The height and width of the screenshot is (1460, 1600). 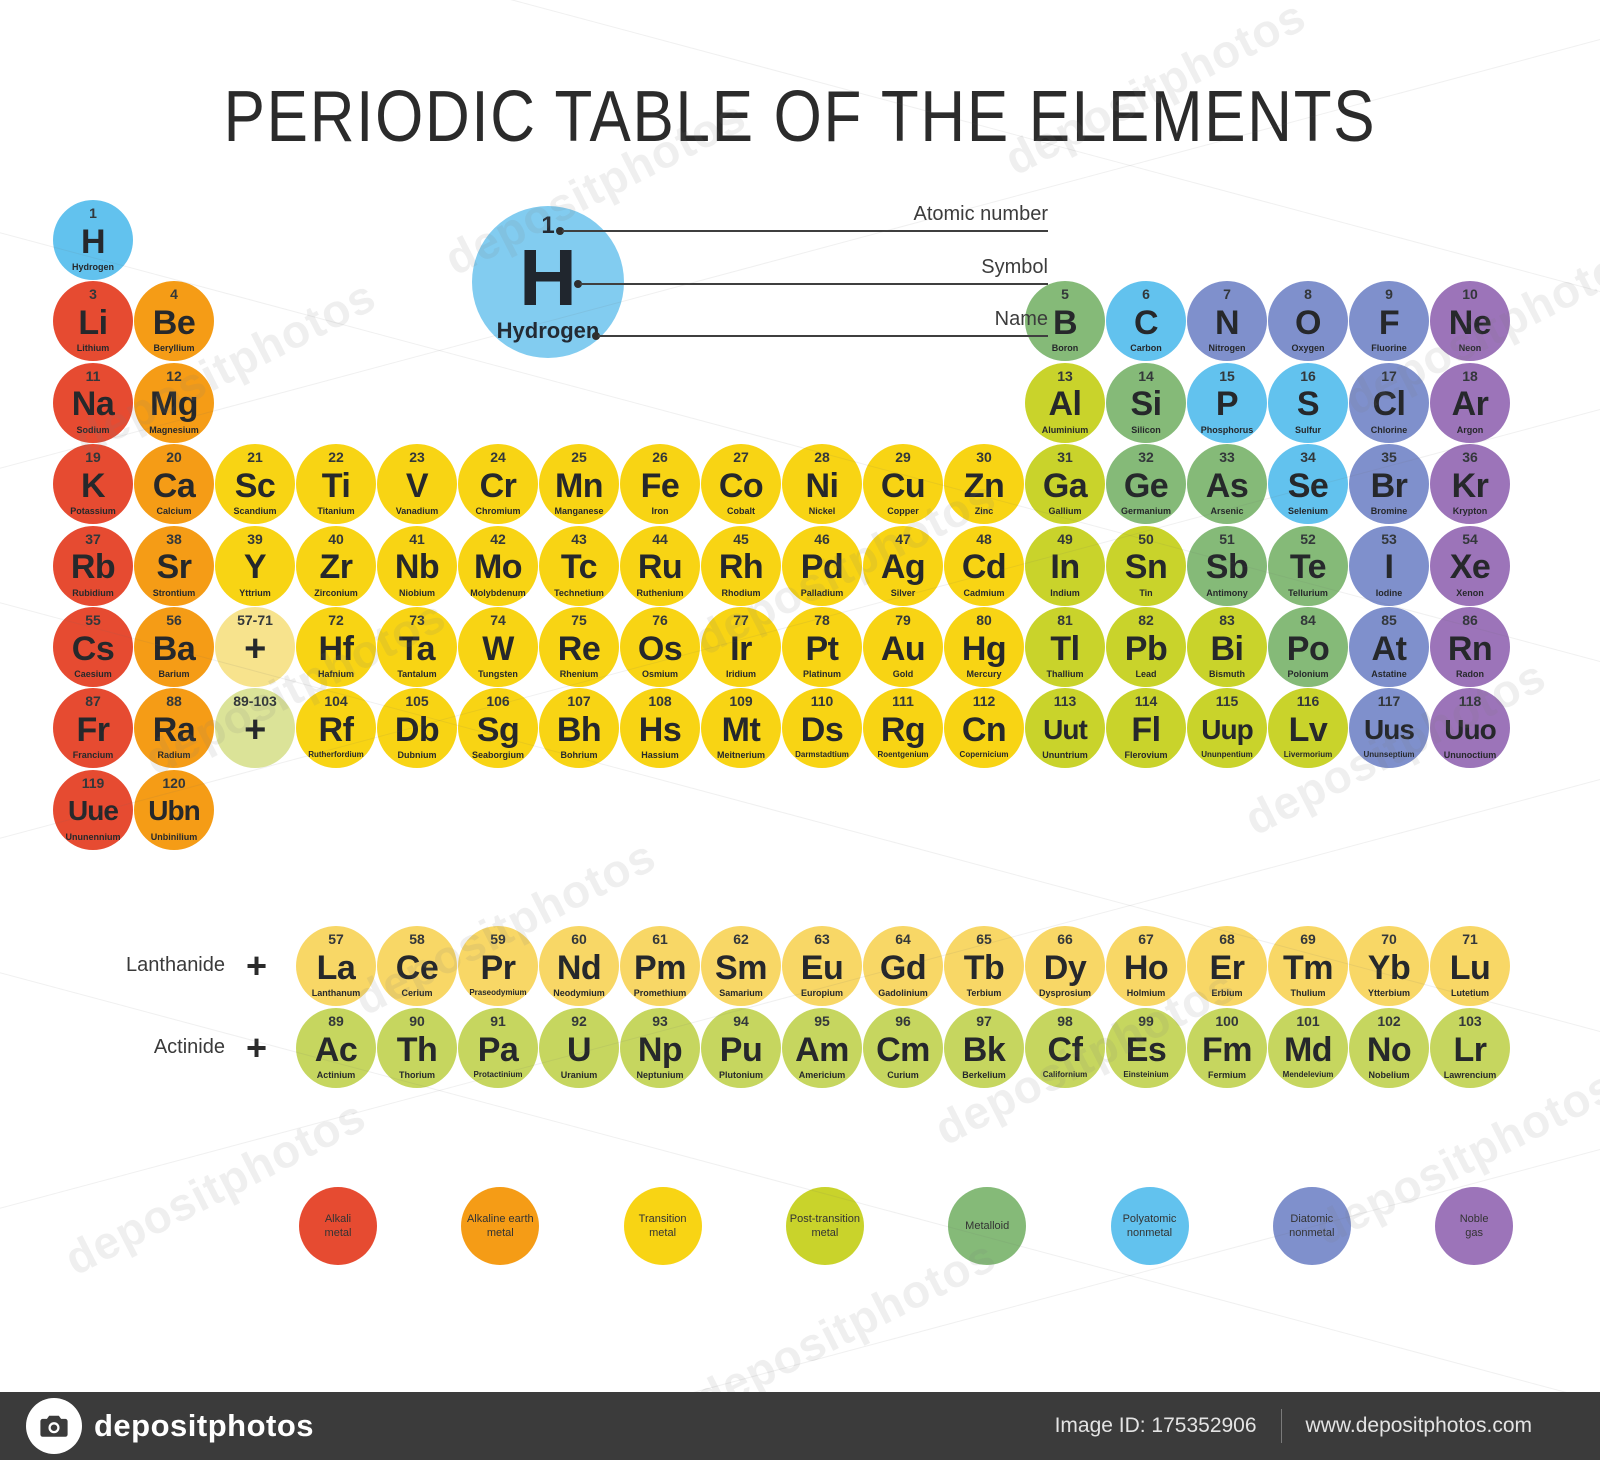 I want to click on element-symbol: Am, so click(x=822, y=1049).